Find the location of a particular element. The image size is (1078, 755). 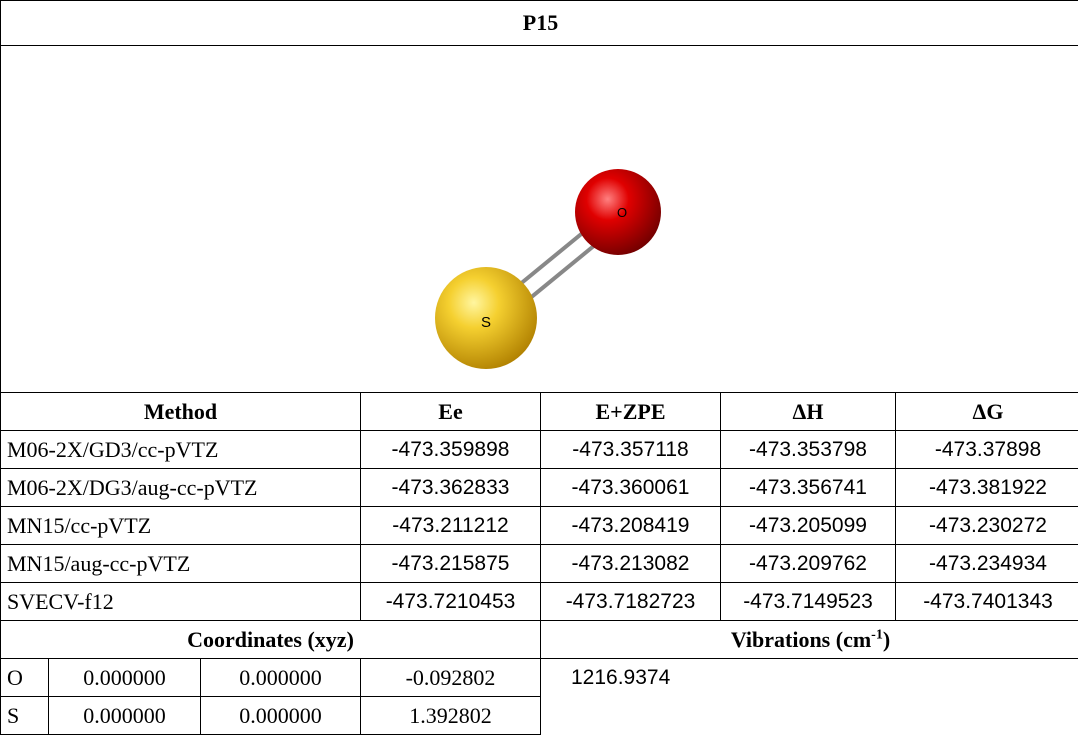

cell: M06-2X/DG3/aug-cc-pVTZ is located at coordinates (180, 487).